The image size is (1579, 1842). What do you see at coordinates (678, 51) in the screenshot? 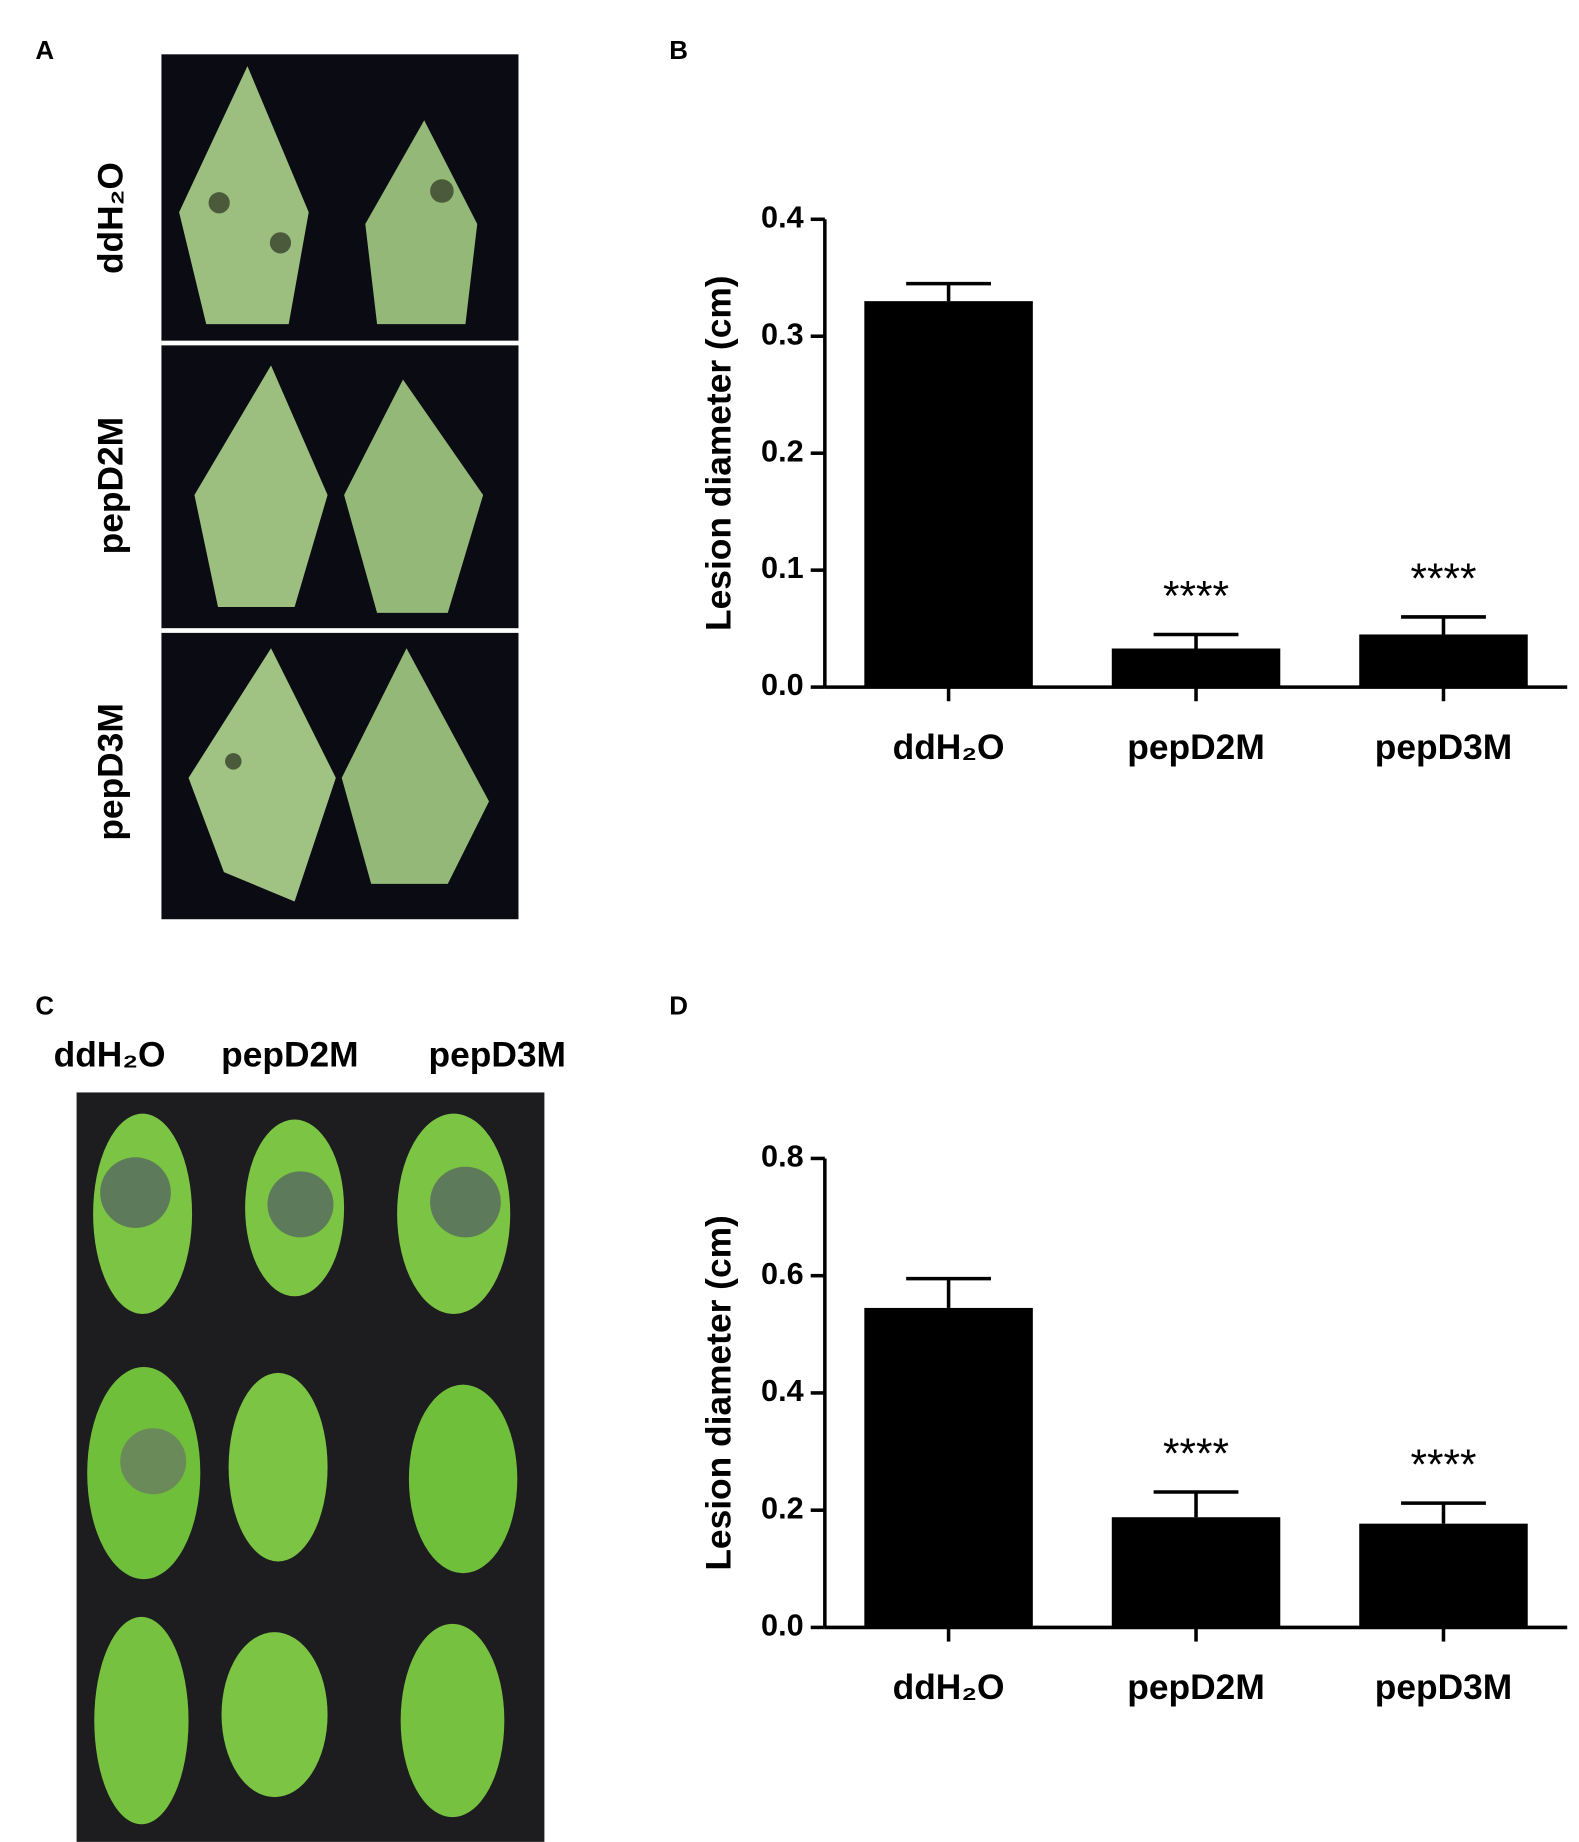
I see `panel-label: B` at bounding box center [678, 51].